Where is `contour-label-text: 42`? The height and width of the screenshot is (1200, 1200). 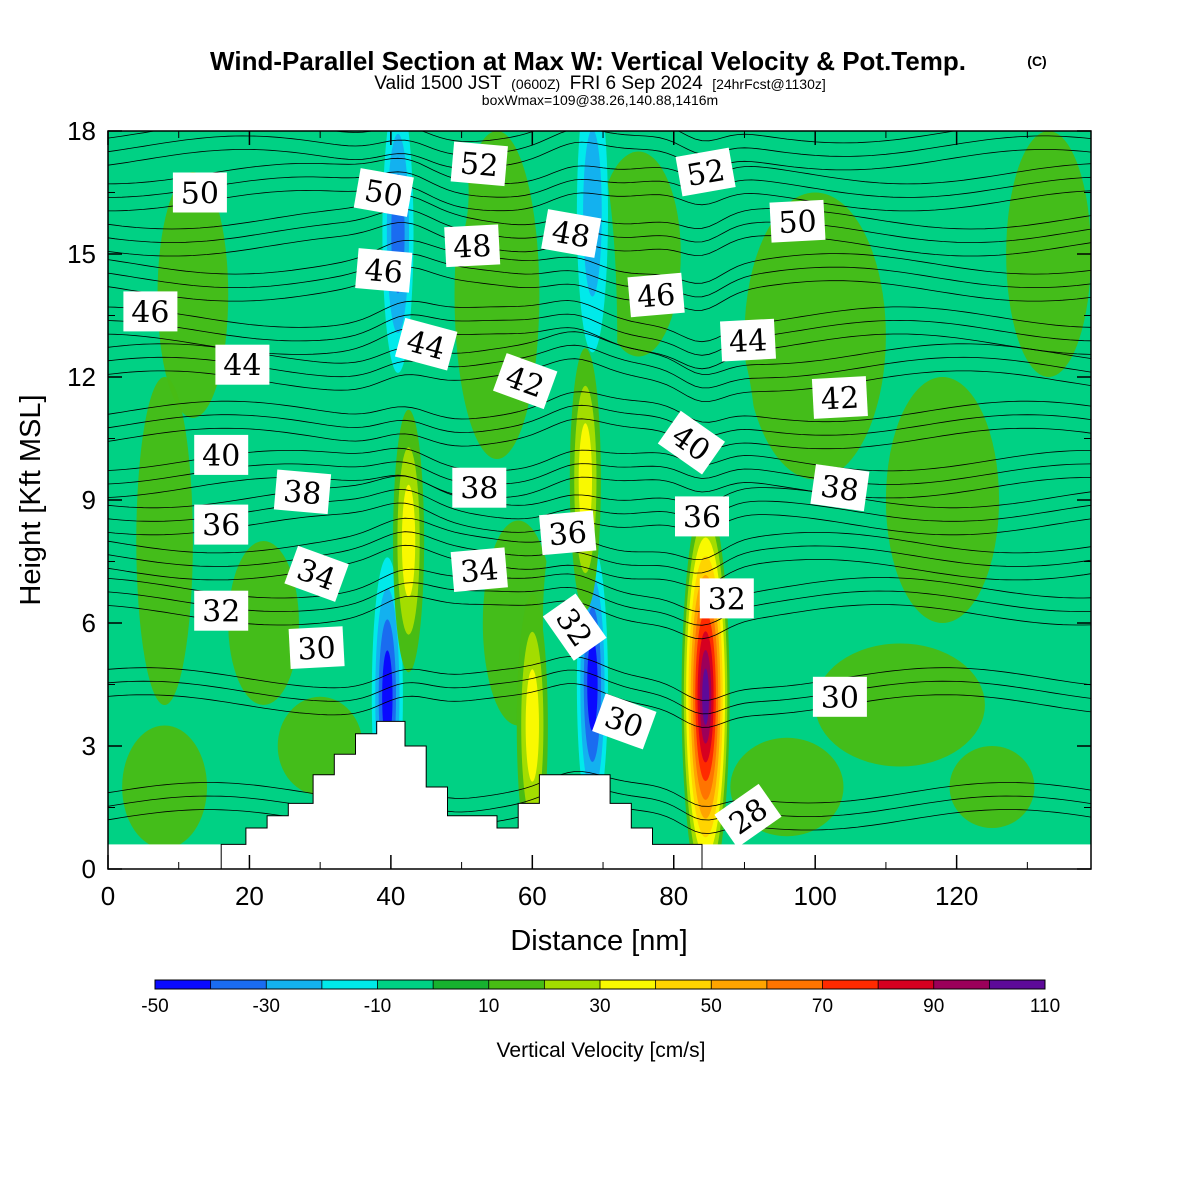 contour-label-text: 42 is located at coordinates (840, 399).